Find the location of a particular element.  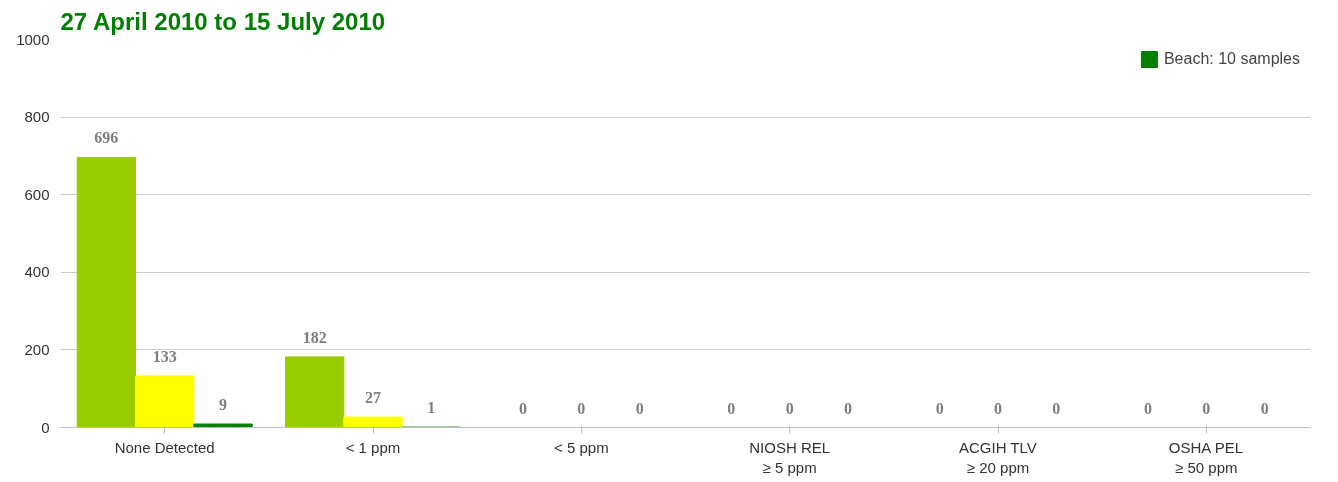

x-tick-label: < 5 ppm is located at coordinates (581, 447).